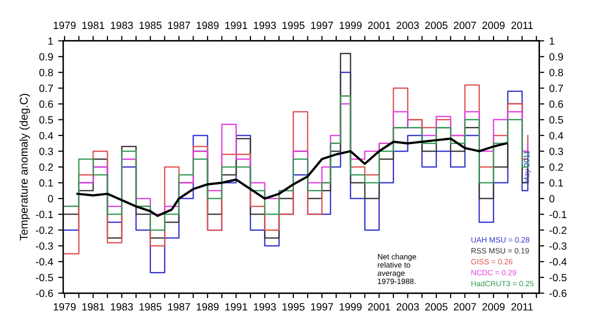 The image size is (590, 332). What do you see at coordinates (50, 41) in the screenshot?
I see `y-tick-label: 1` at bounding box center [50, 41].